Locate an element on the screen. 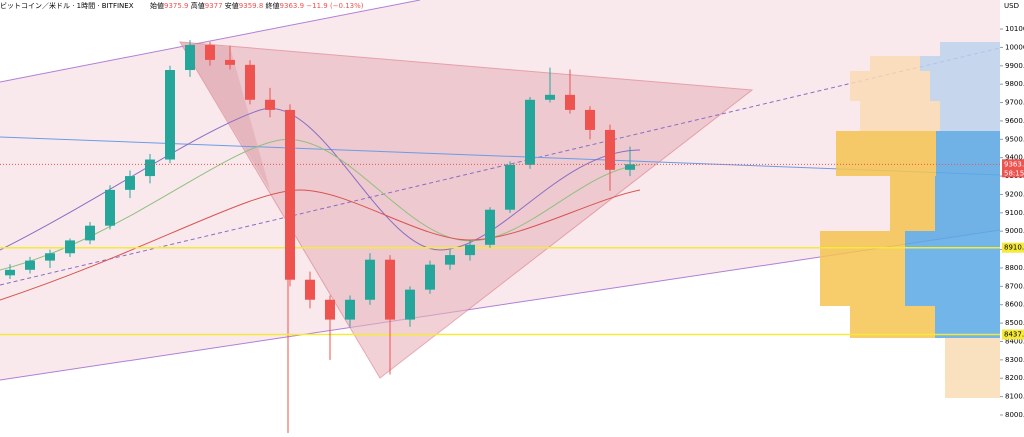  price-tag: 9363.9 is located at coordinates (1014, 164).